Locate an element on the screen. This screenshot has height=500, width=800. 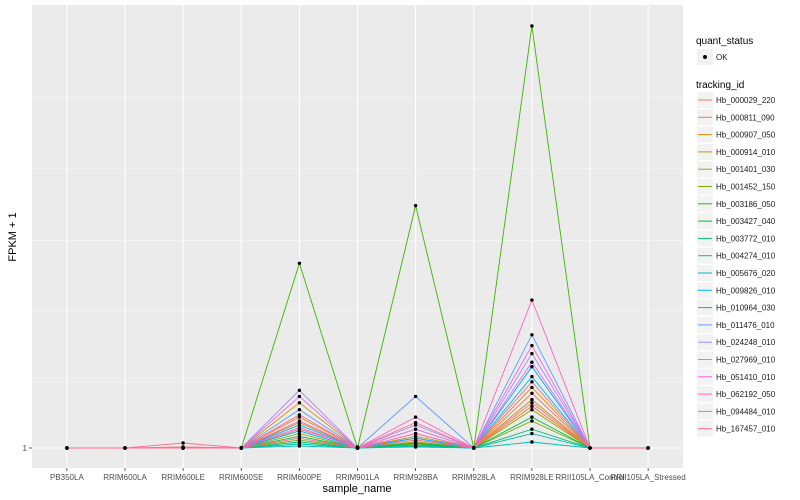
legend-label: Hb_051410_010 is located at coordinates (746, 377).